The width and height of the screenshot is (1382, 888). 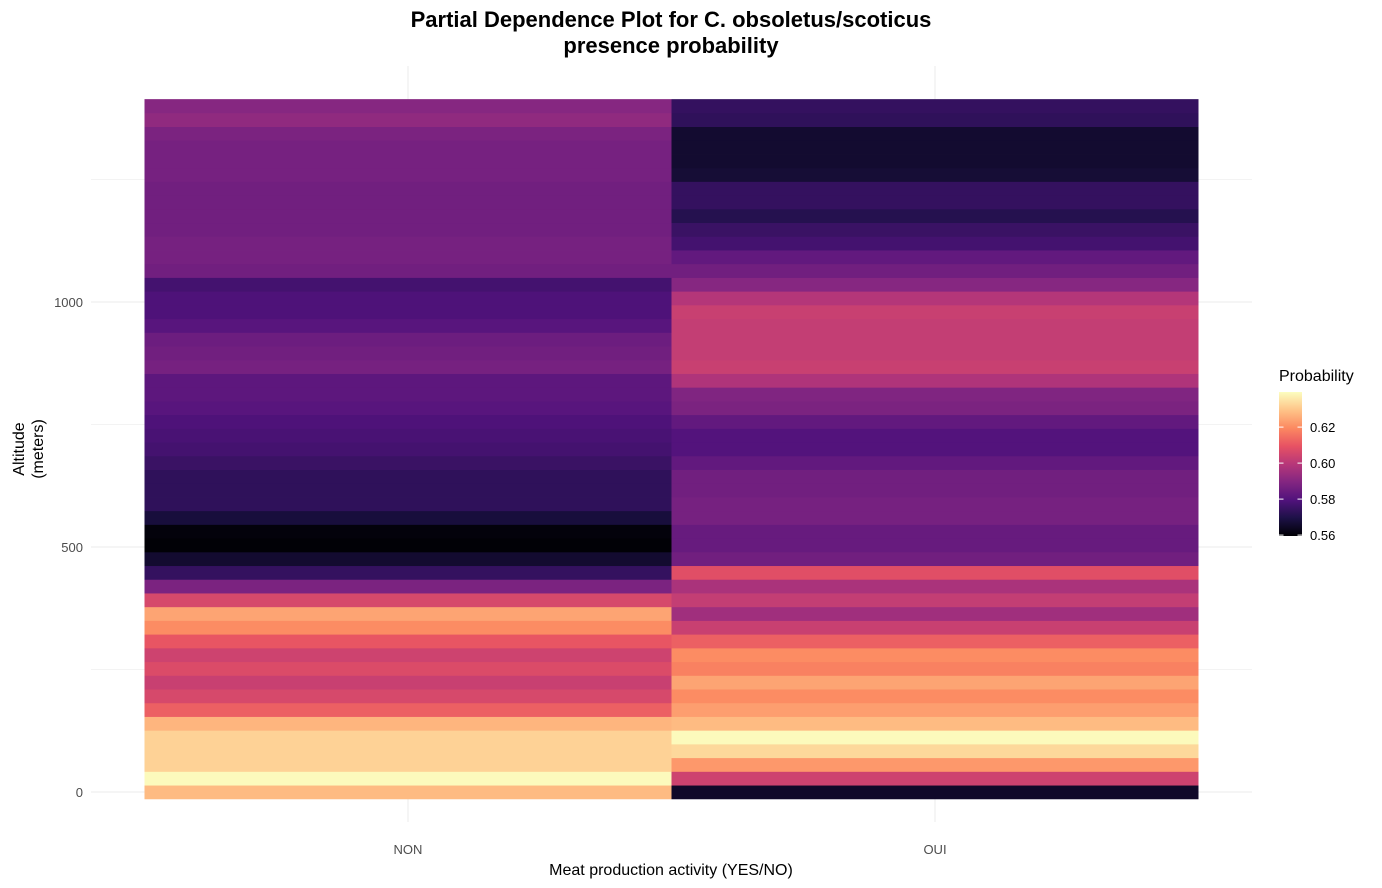 What do you see at coordinates (1316, 376) in the screenshot?
I see `legend-title: Probability` at bounding box center [1316, 376].